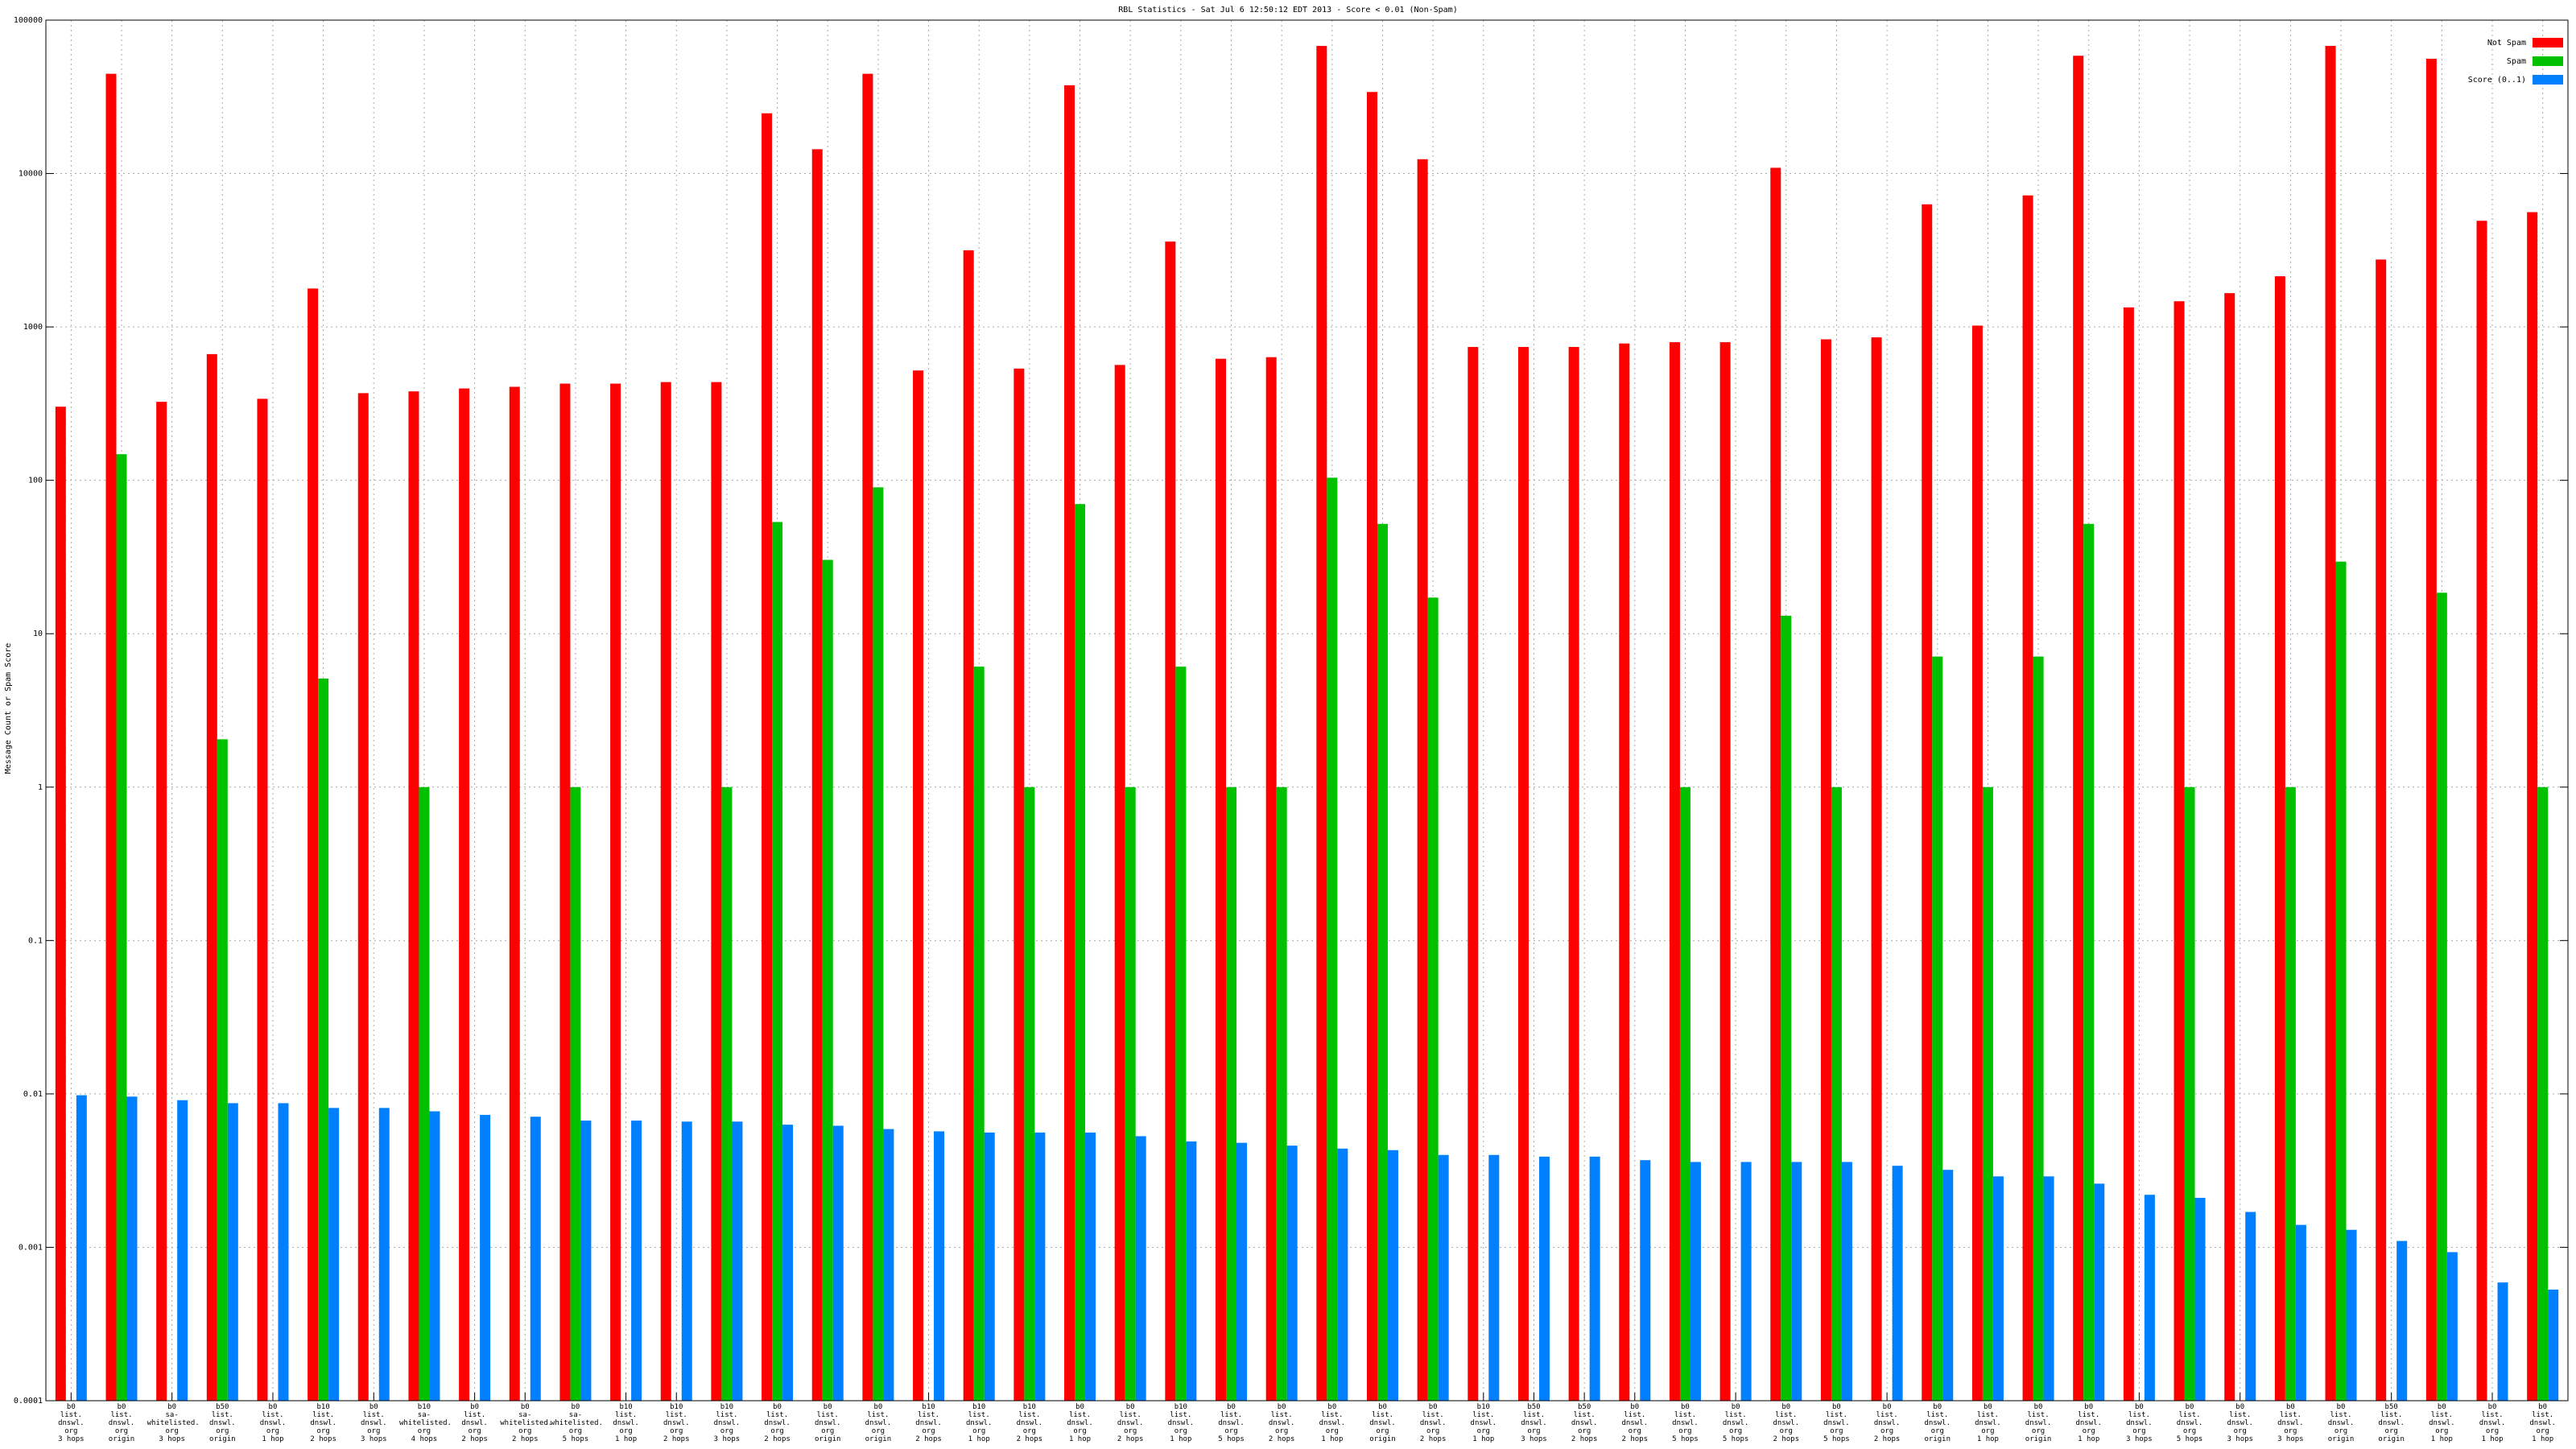  I want to click on x-tick-label: b50 list. dnswl. org origin, so click(222, 1423).